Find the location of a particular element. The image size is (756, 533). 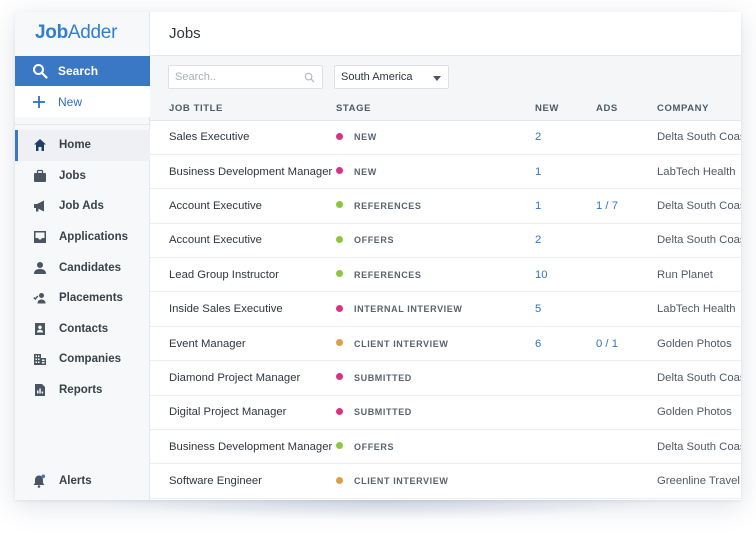

sidebar-item-alerts: Alerts is located at coordinates (82, 481).